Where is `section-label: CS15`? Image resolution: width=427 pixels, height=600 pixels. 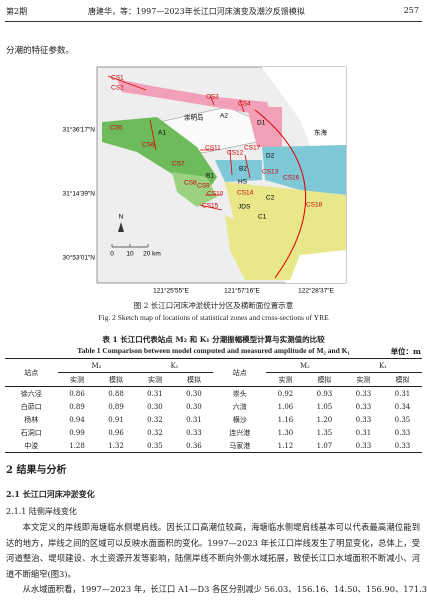 section-label: CS15 is located at coordinates (210, 206).